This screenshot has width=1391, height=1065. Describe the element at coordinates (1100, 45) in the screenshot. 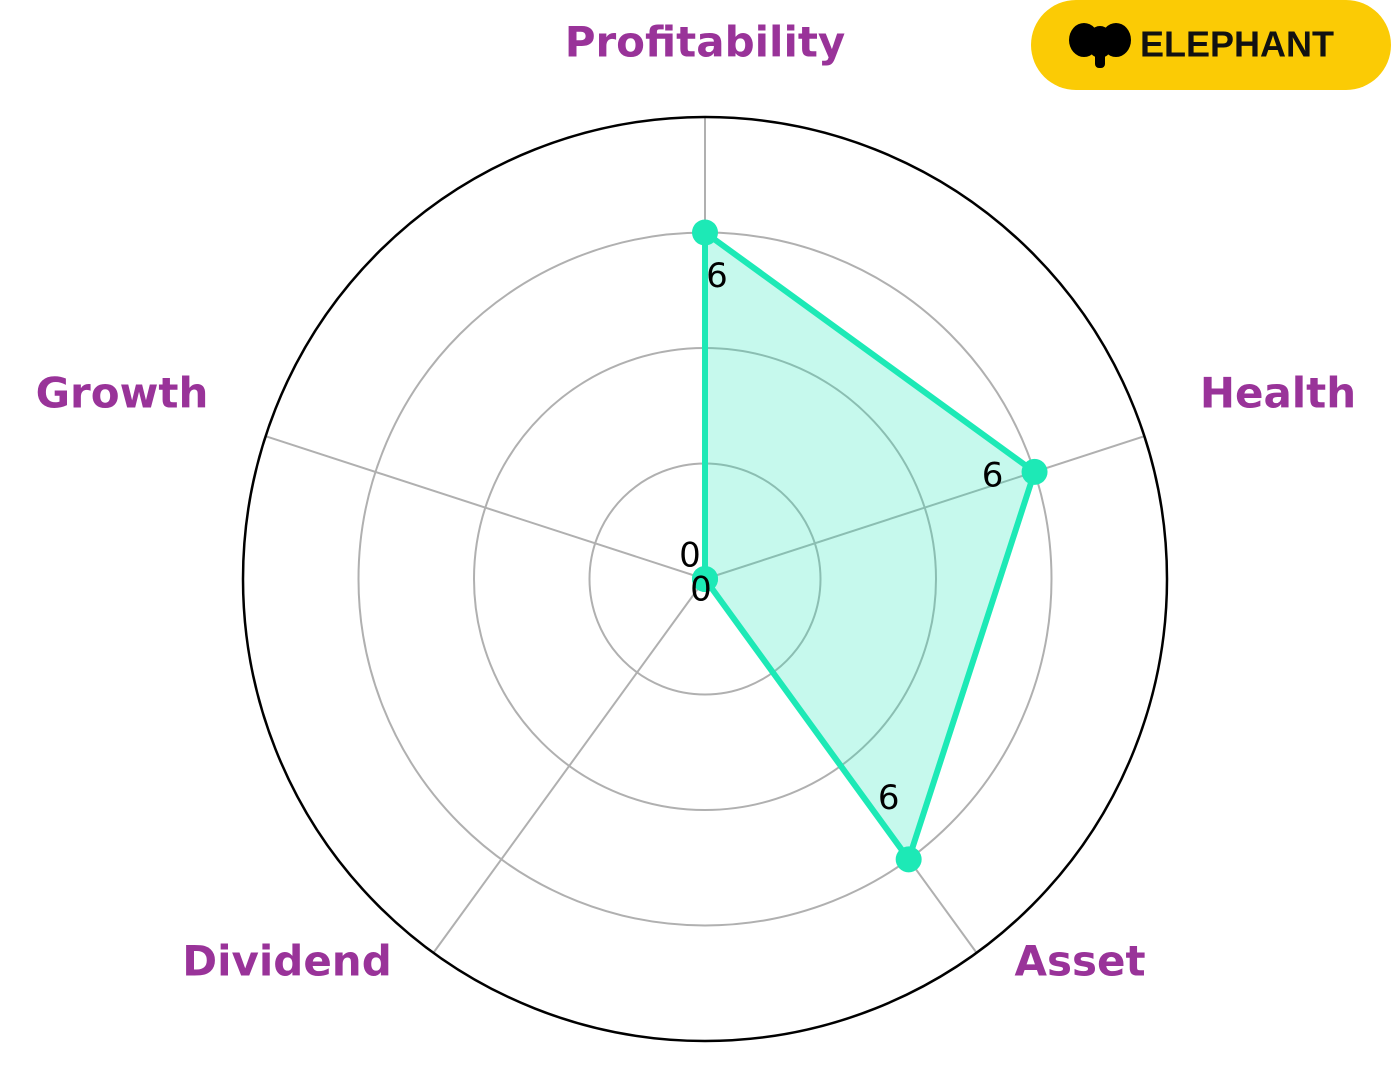

I see `logo-icon` at that location.